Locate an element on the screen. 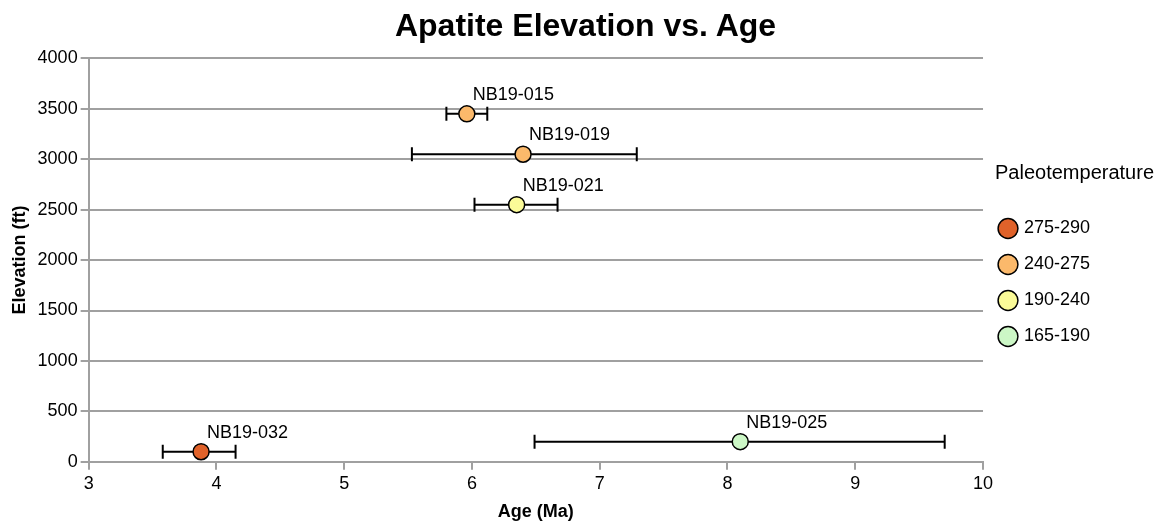  legend-label: 165-190 is located at coordinates (1057, 335).